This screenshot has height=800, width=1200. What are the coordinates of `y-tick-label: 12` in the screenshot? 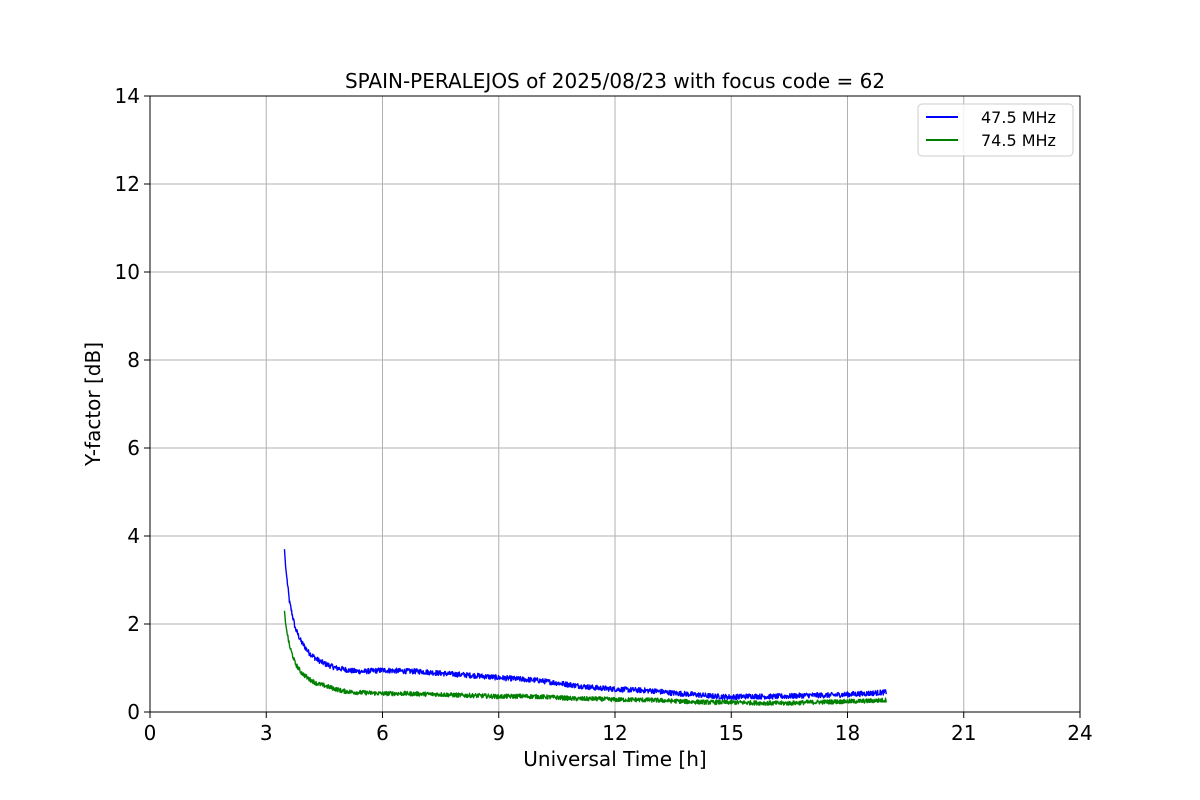 It's located at (127, 184).